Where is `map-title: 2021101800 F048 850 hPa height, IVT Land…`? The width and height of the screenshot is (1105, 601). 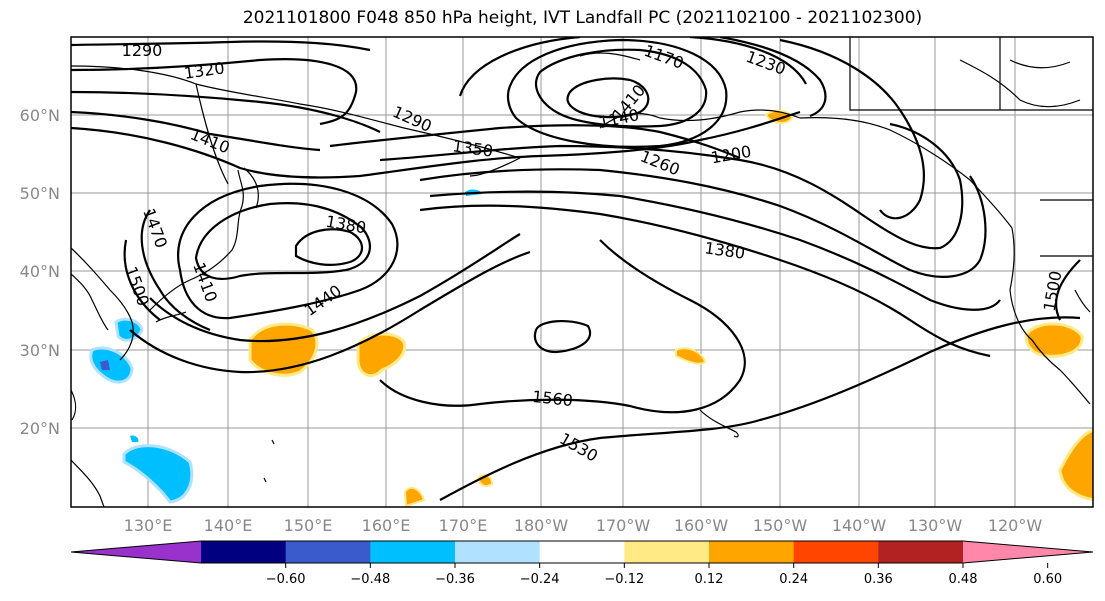
map-title: 2021101800 F048 850 hPa height, IVT Land… is located at coordinates (582, 18).